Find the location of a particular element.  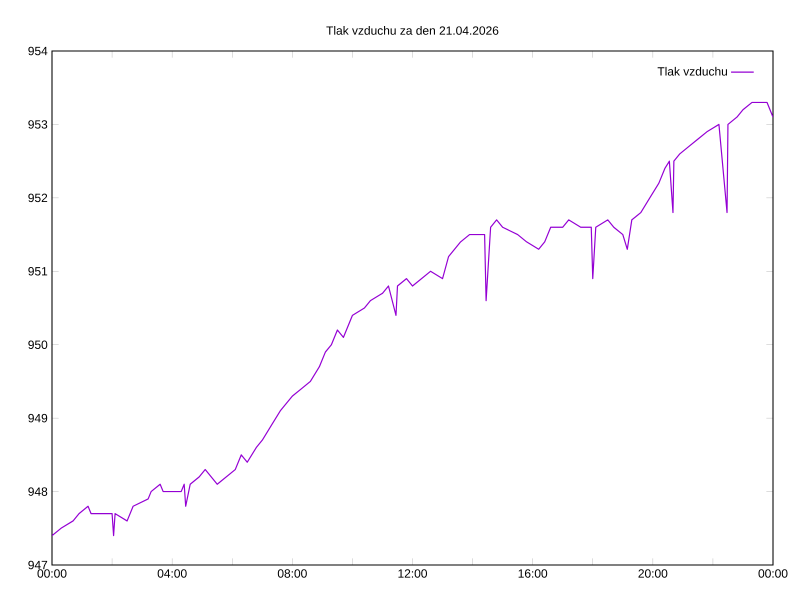

y-tick-label: 948 is located at coordinates (38, 491).